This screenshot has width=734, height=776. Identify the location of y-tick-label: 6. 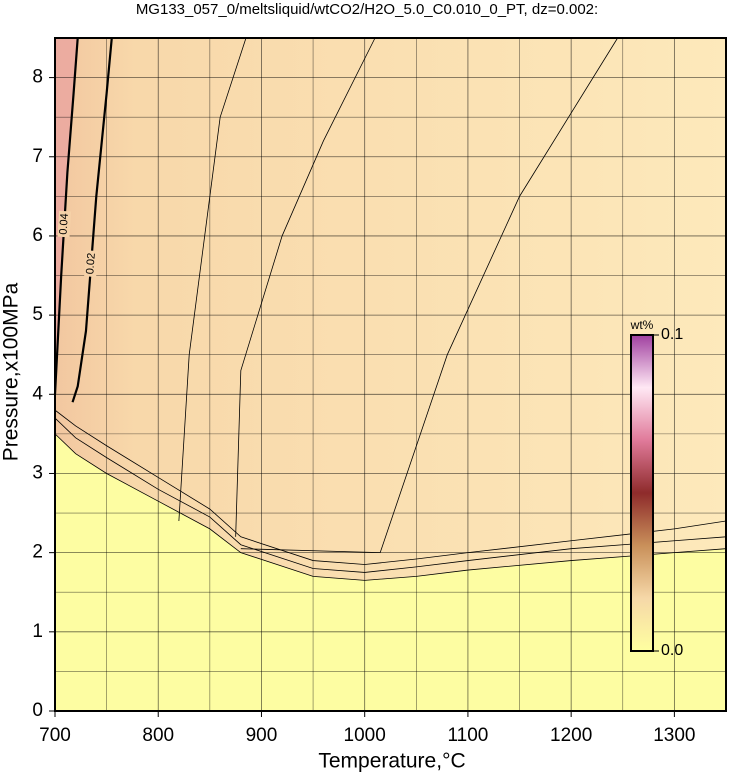
(37, 235).